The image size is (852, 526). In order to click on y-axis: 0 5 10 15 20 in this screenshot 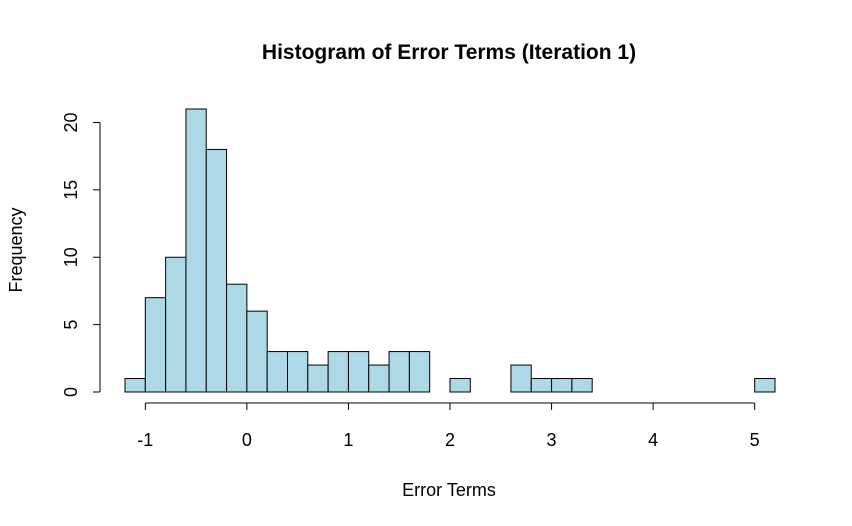, I will do `click(81, 254)`.